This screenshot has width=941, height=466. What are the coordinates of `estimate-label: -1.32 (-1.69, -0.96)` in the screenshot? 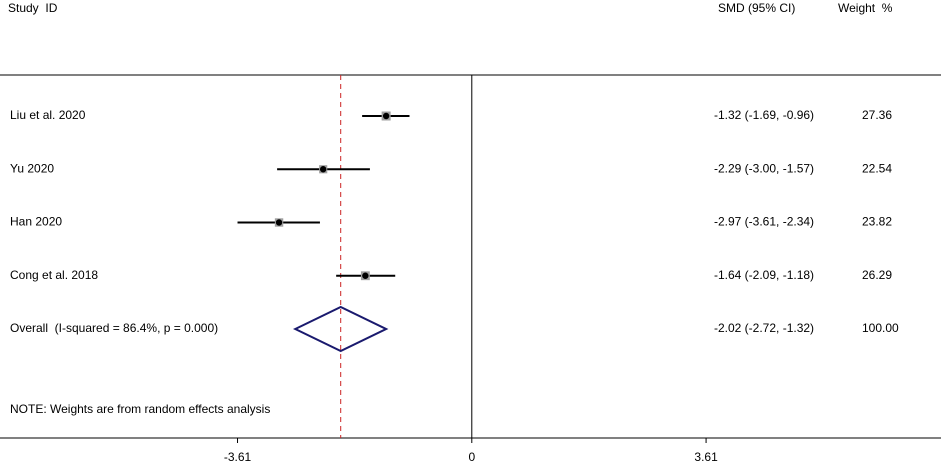 It's located at (764, 115).